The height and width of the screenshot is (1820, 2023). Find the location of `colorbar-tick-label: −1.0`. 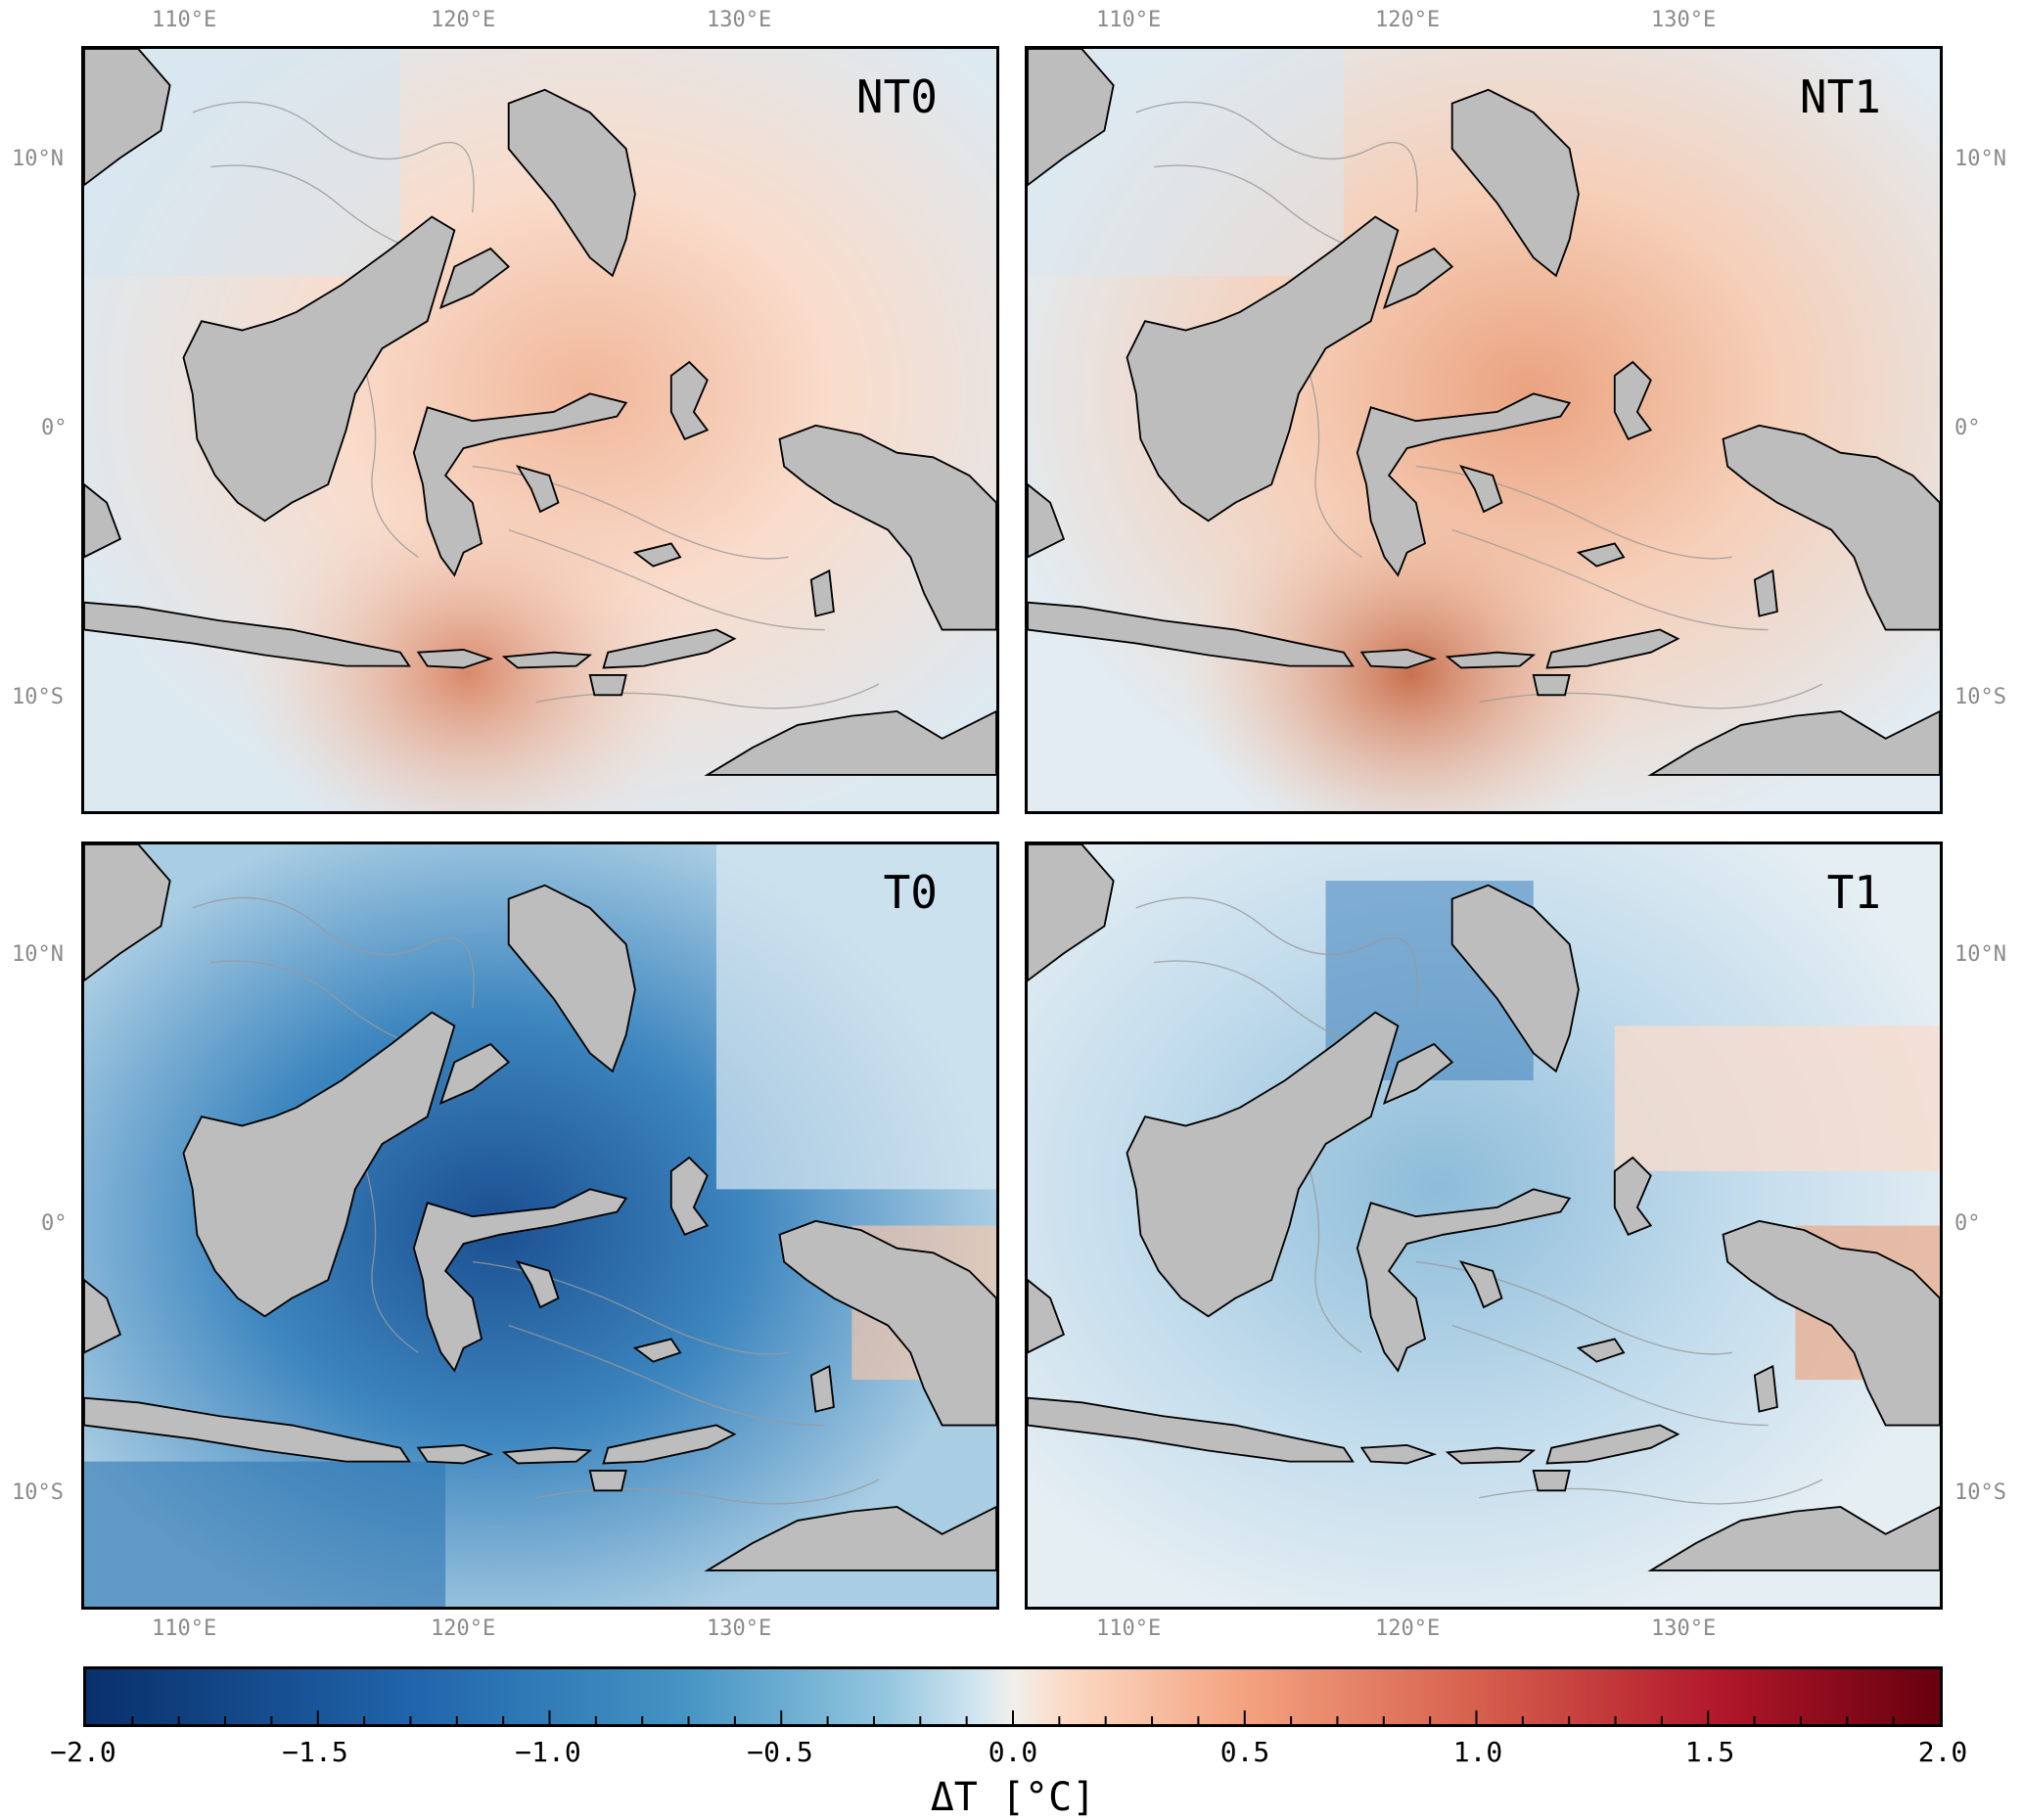

colorbar-tick-label: −1.0 is located at coordinates (548, 1752).